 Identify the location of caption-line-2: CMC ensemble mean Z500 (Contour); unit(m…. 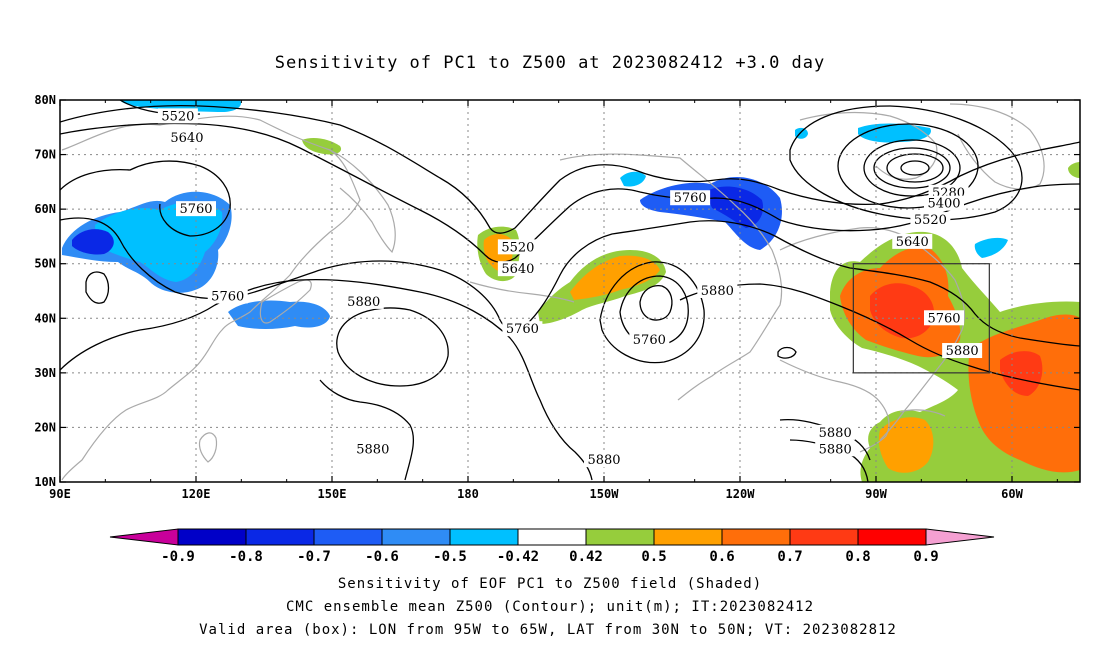
(550, 607).